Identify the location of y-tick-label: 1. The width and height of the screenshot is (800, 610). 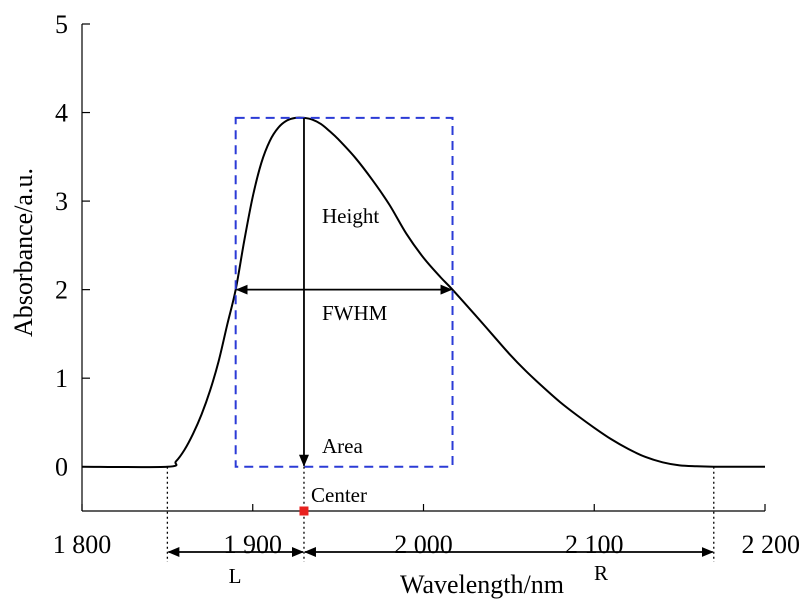
(61, 378).